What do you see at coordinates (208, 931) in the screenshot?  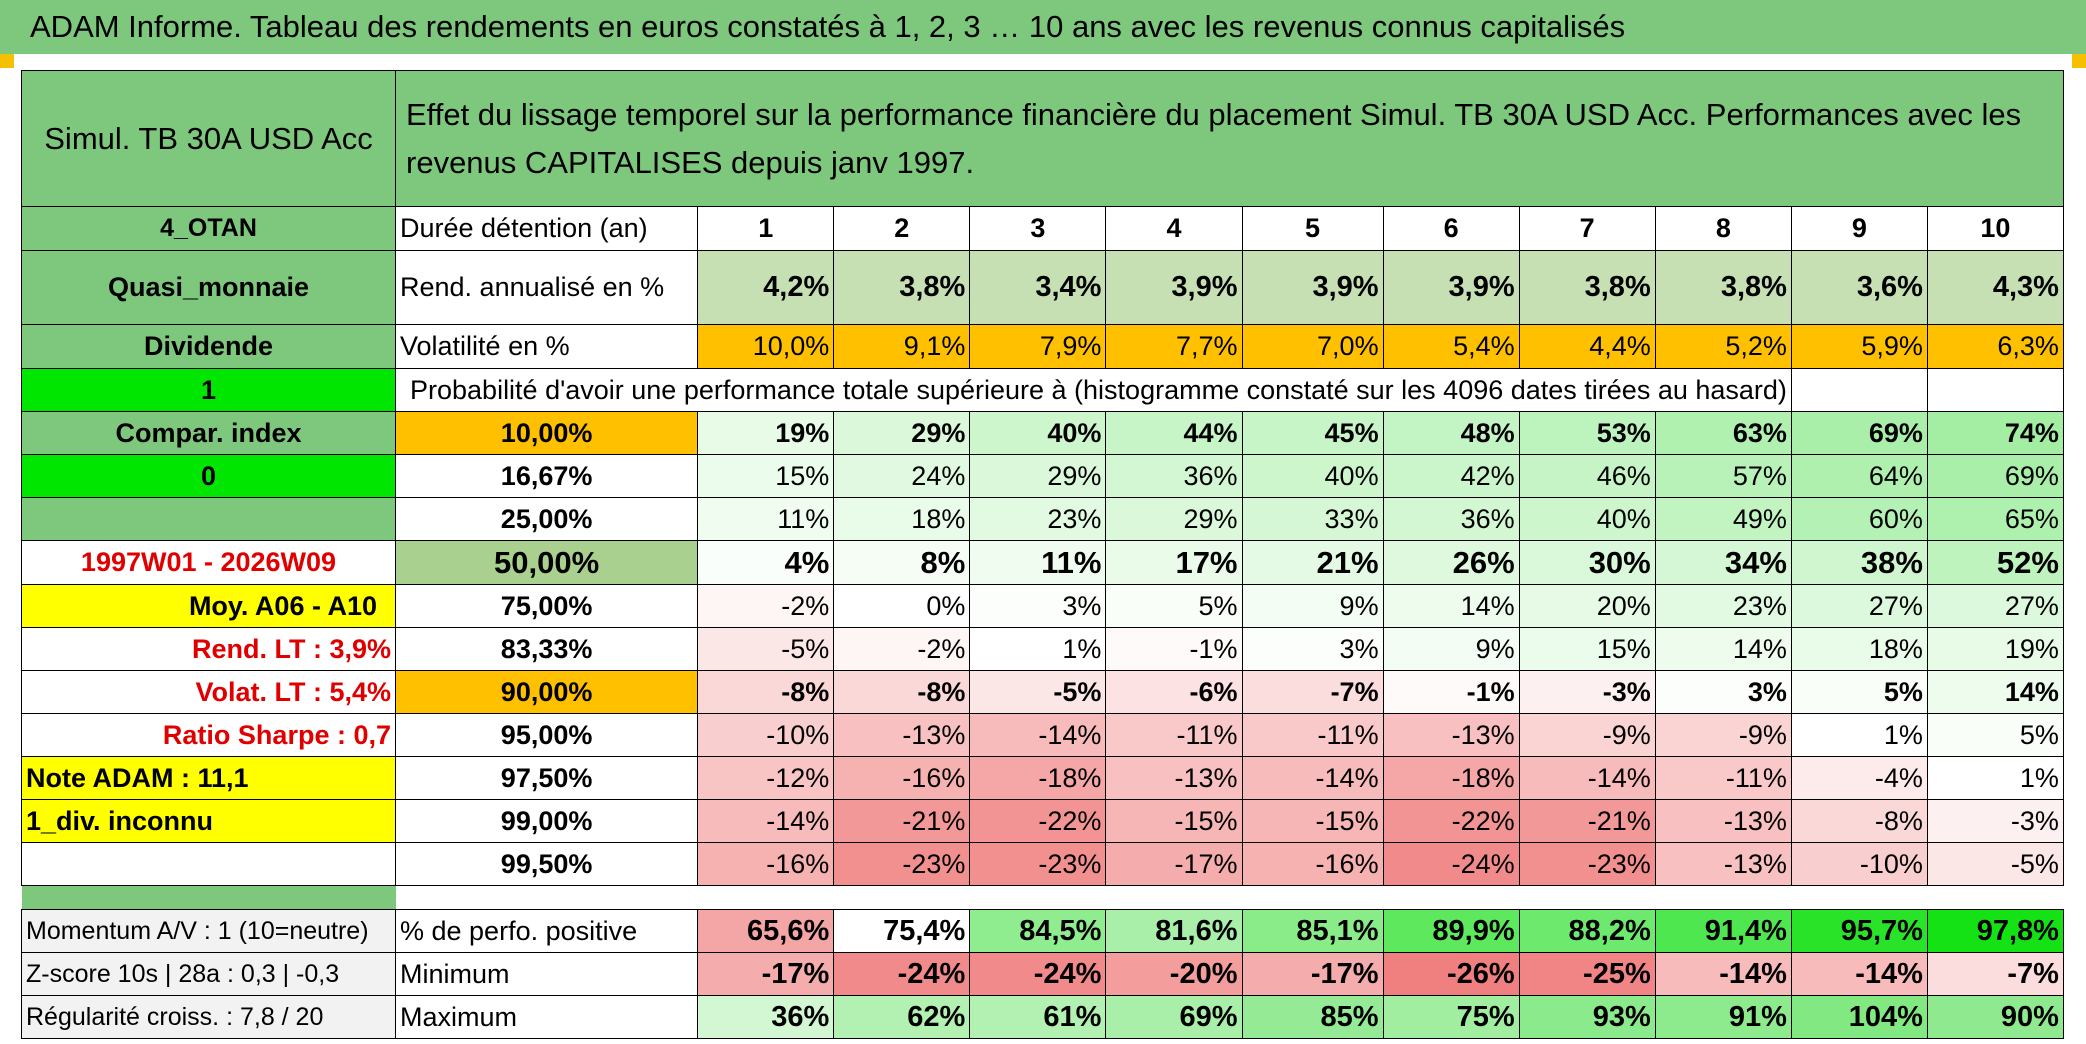 I see `momentum: Momentum A/V : 1 (10=neutre)` at bounding box center [208, 931].